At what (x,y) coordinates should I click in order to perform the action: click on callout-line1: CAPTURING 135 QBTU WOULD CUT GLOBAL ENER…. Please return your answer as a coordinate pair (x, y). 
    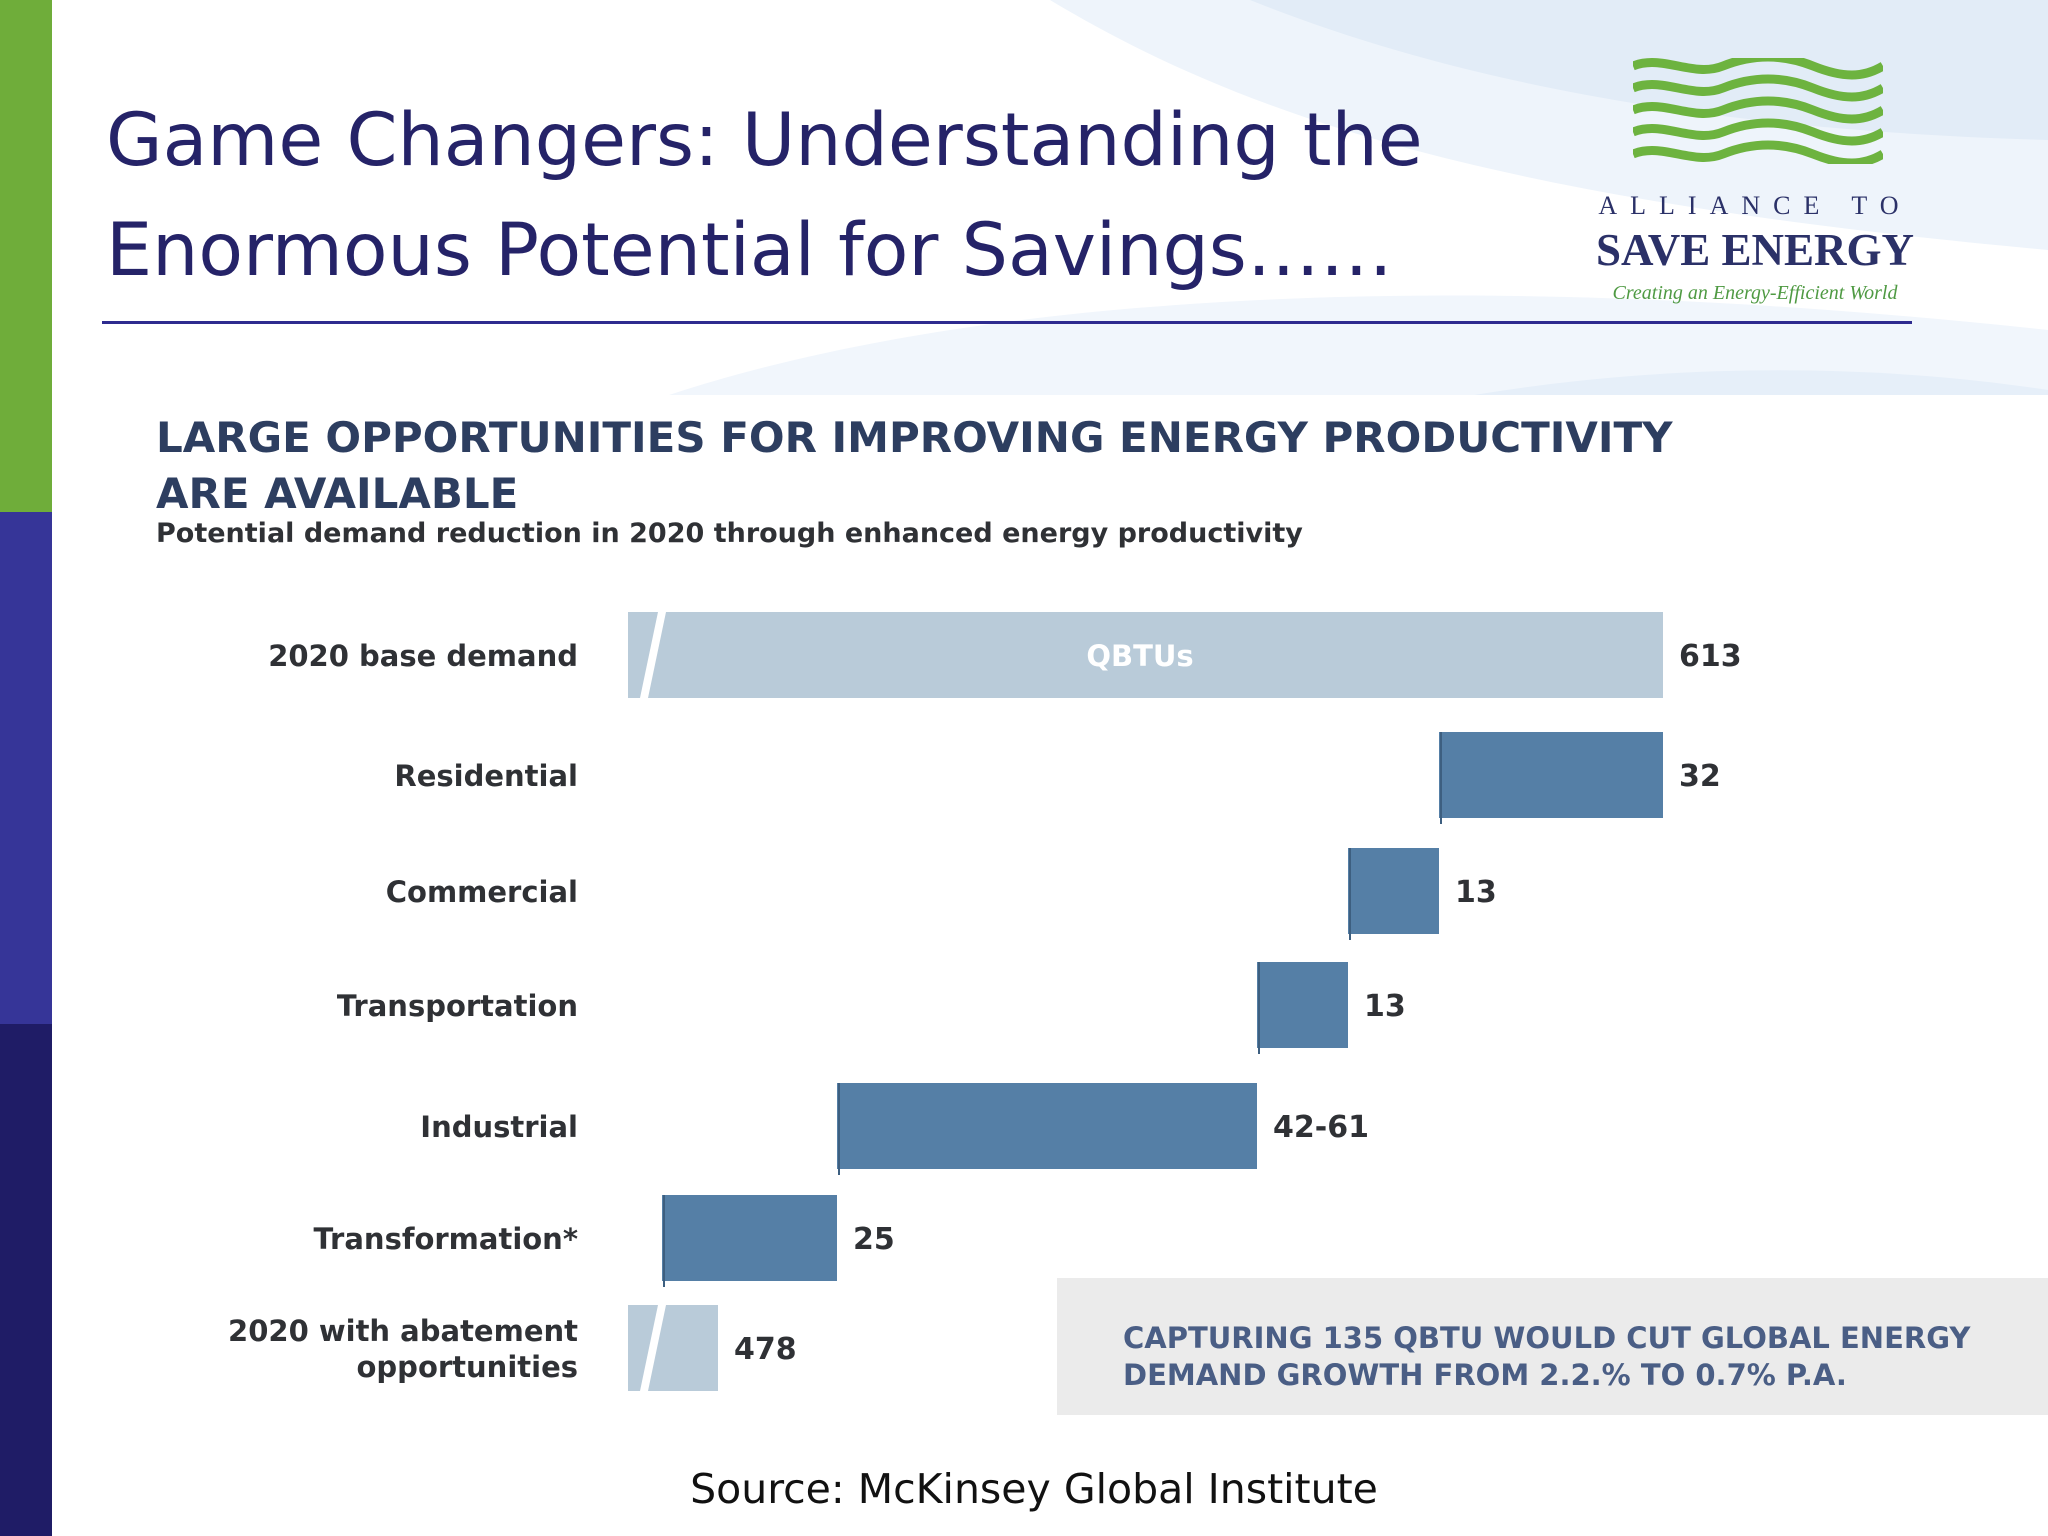
    Looking at the image, I should click on (1547, 1338).